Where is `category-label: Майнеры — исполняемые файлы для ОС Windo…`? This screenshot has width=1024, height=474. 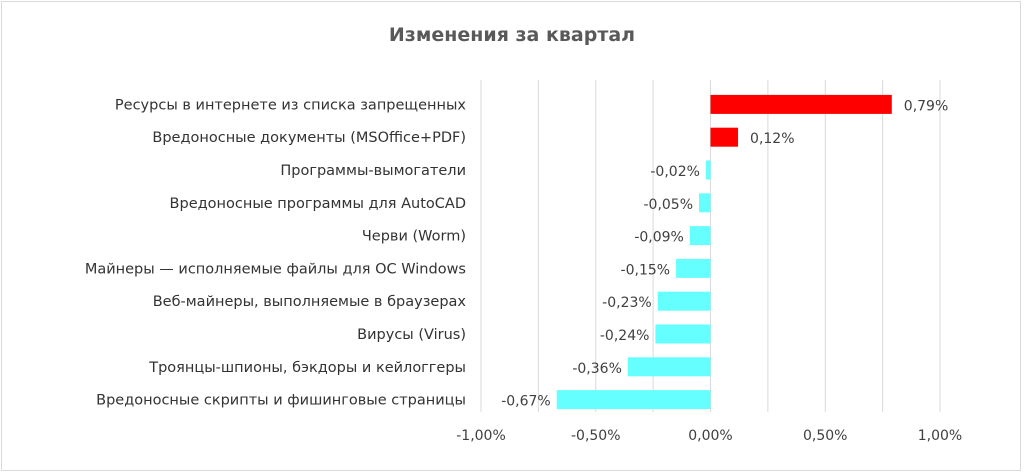
category-label: Майнеры — исполняемые файлы для ОС Windo… is located at coordinates (275, 269).